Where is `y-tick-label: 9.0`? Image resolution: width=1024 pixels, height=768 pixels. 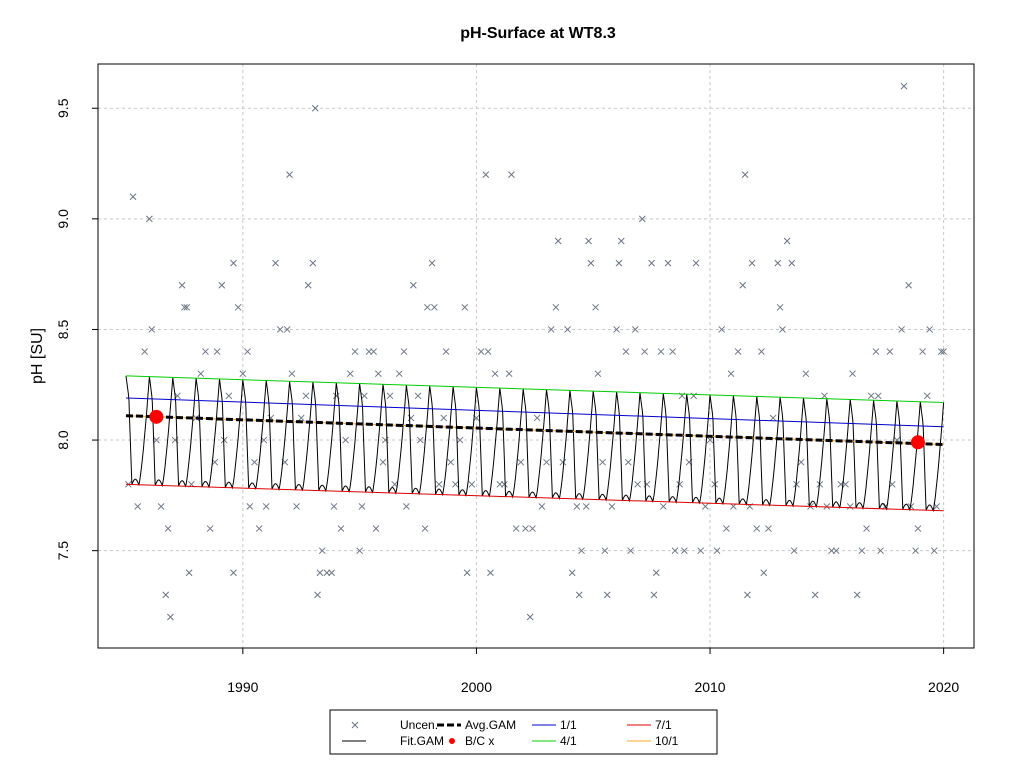 y-tick-label: 9.0 is located at coordinates (63, 219).